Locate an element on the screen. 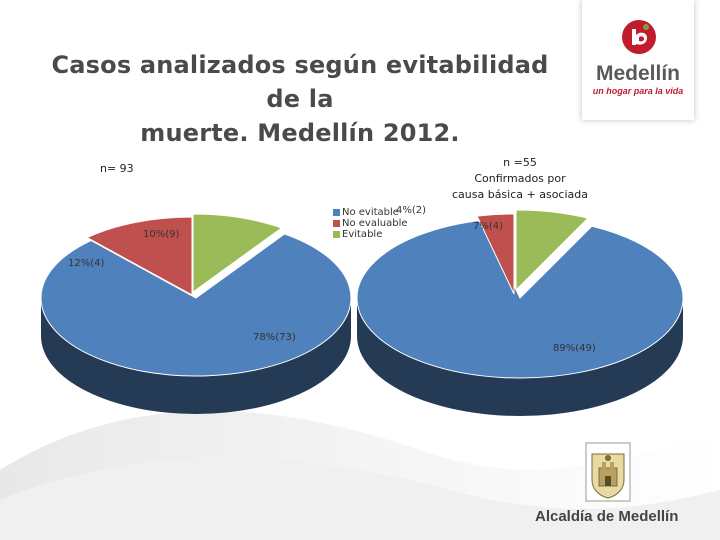 The height and width of the screenshot is (540, 720). legend-item-no-evaluable: No evaluable is located at coordinates (370, 223).